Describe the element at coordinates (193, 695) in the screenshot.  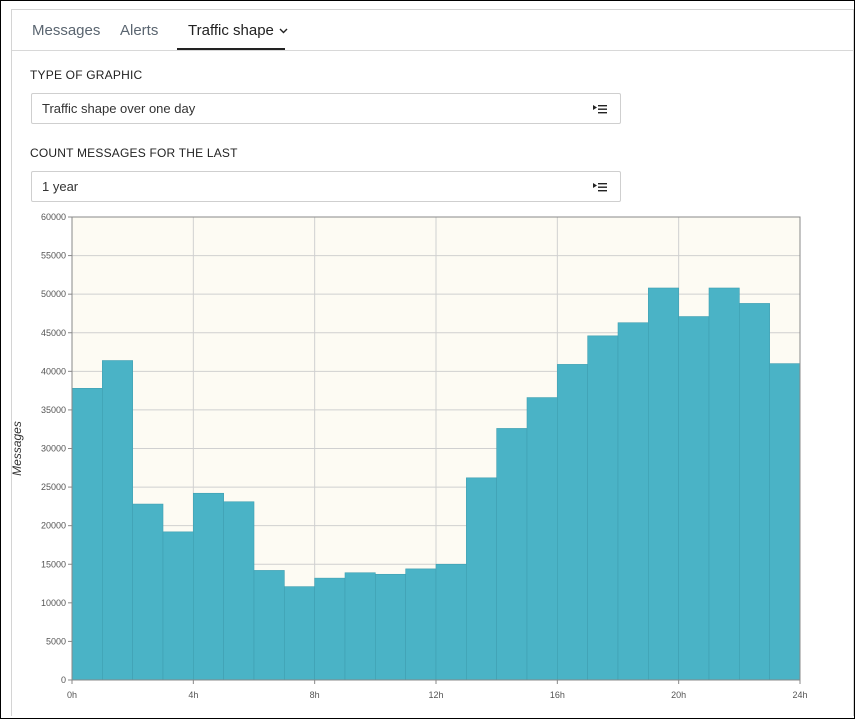
I see `x-tick-label: 4h` at that location.